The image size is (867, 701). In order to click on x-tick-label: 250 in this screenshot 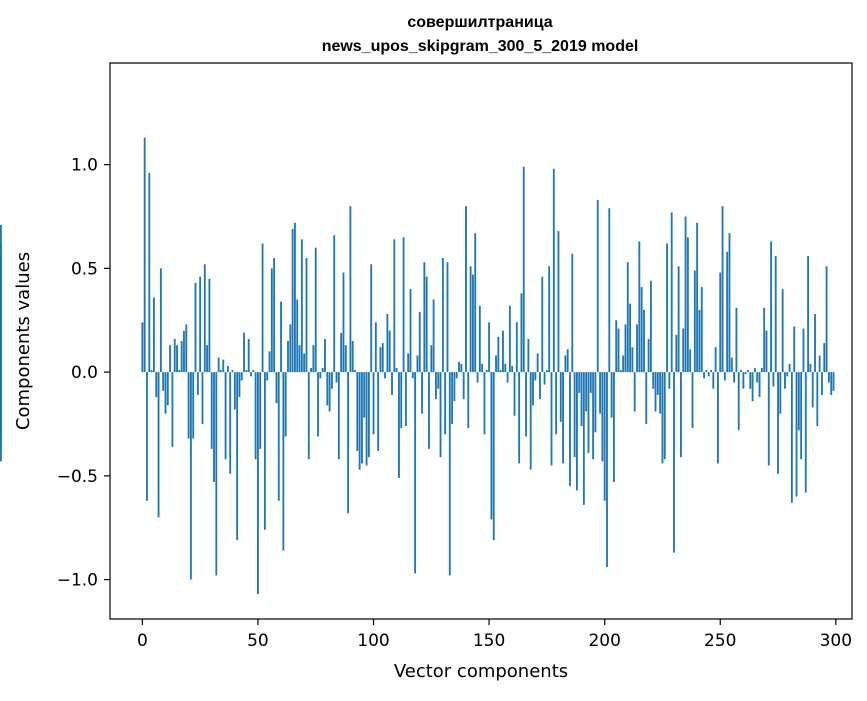, I will do `click(720, 641)`.